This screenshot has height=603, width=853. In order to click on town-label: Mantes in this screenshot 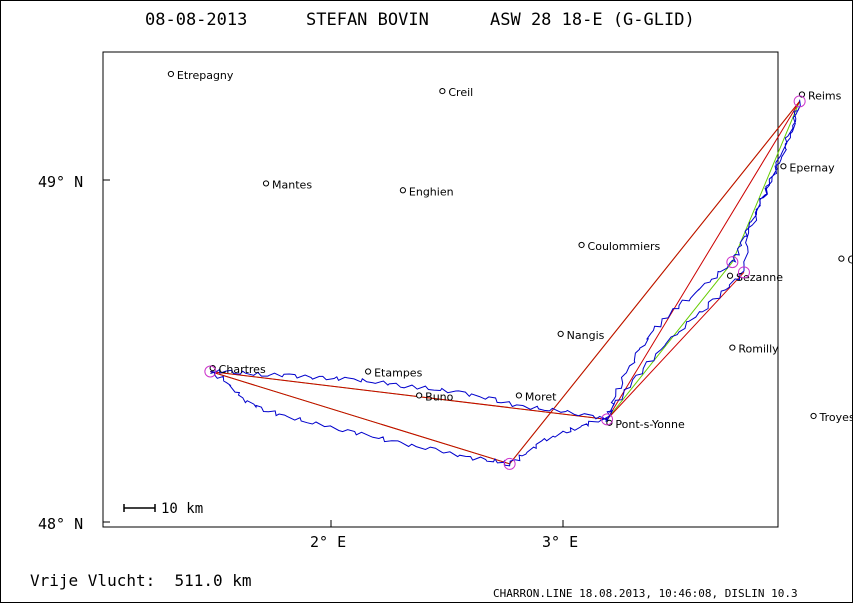, I will do `click(292, 184)`.